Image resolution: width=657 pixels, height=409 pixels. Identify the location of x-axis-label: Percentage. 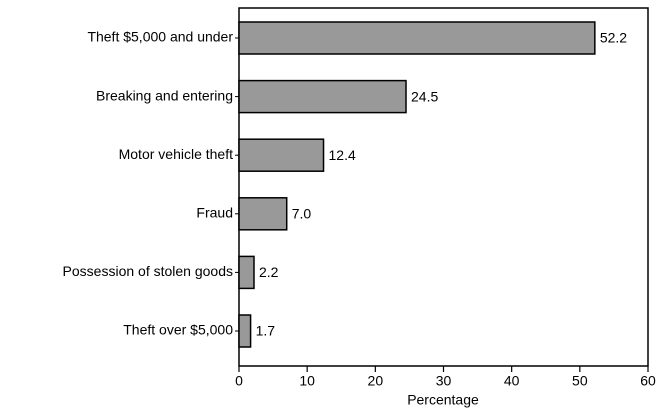
(443, 400).